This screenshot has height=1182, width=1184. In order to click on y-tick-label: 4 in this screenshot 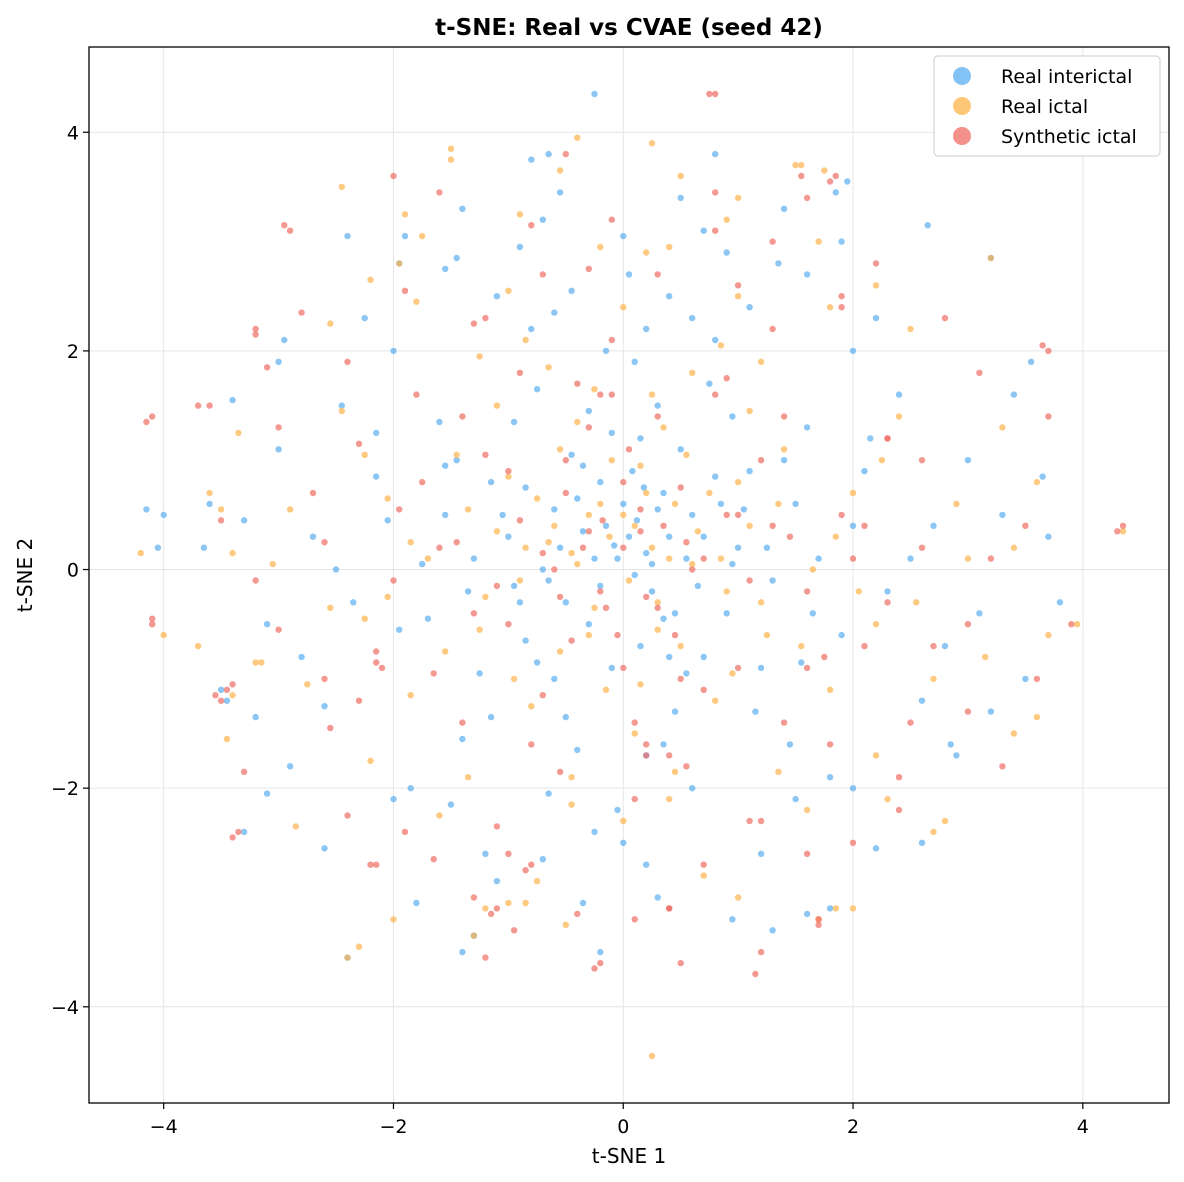, I will do `click(73, 133)`.